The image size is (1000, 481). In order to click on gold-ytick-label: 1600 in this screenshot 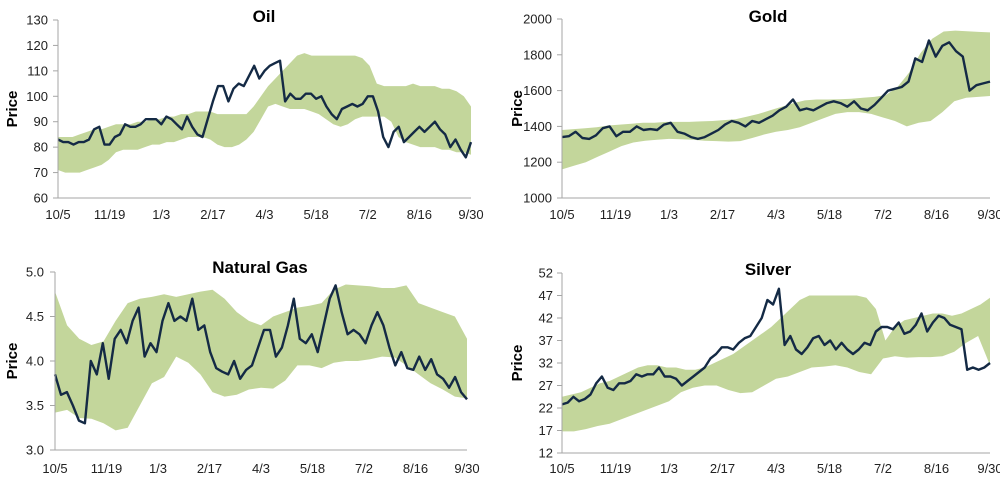, I will do `click(537, 90)`.